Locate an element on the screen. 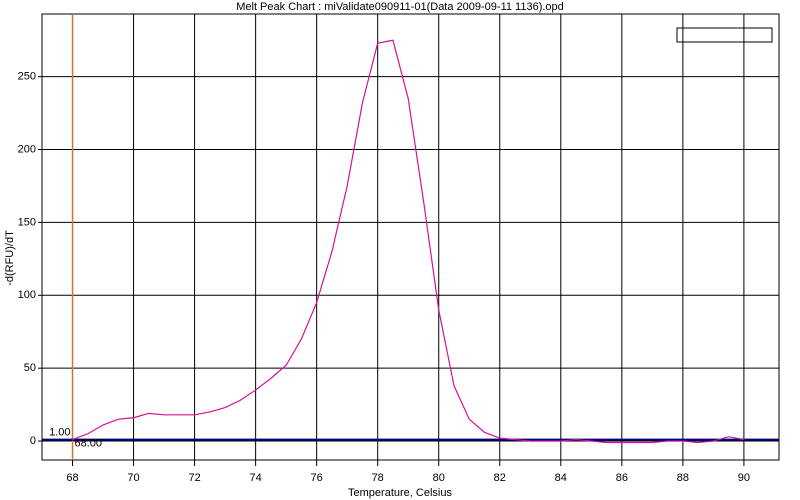  x-tick-label: 78 is located at coordinates (378, 478).